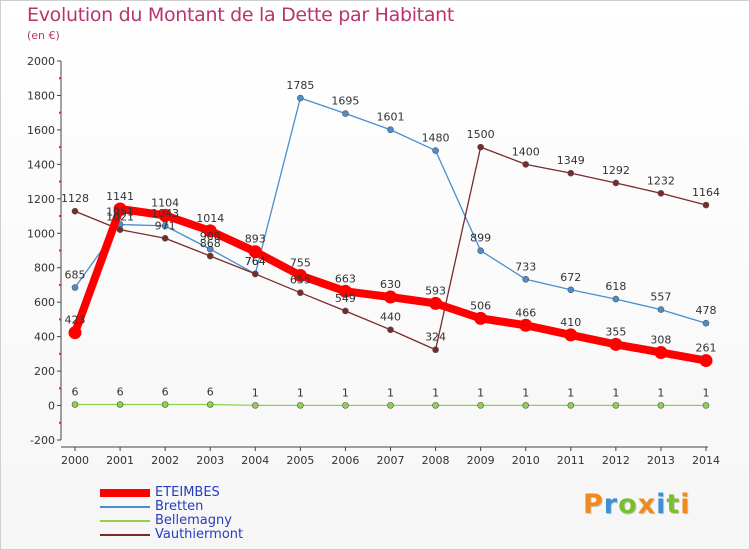  I want to click on data-label-eteimbes: 755, so click(300, 262).